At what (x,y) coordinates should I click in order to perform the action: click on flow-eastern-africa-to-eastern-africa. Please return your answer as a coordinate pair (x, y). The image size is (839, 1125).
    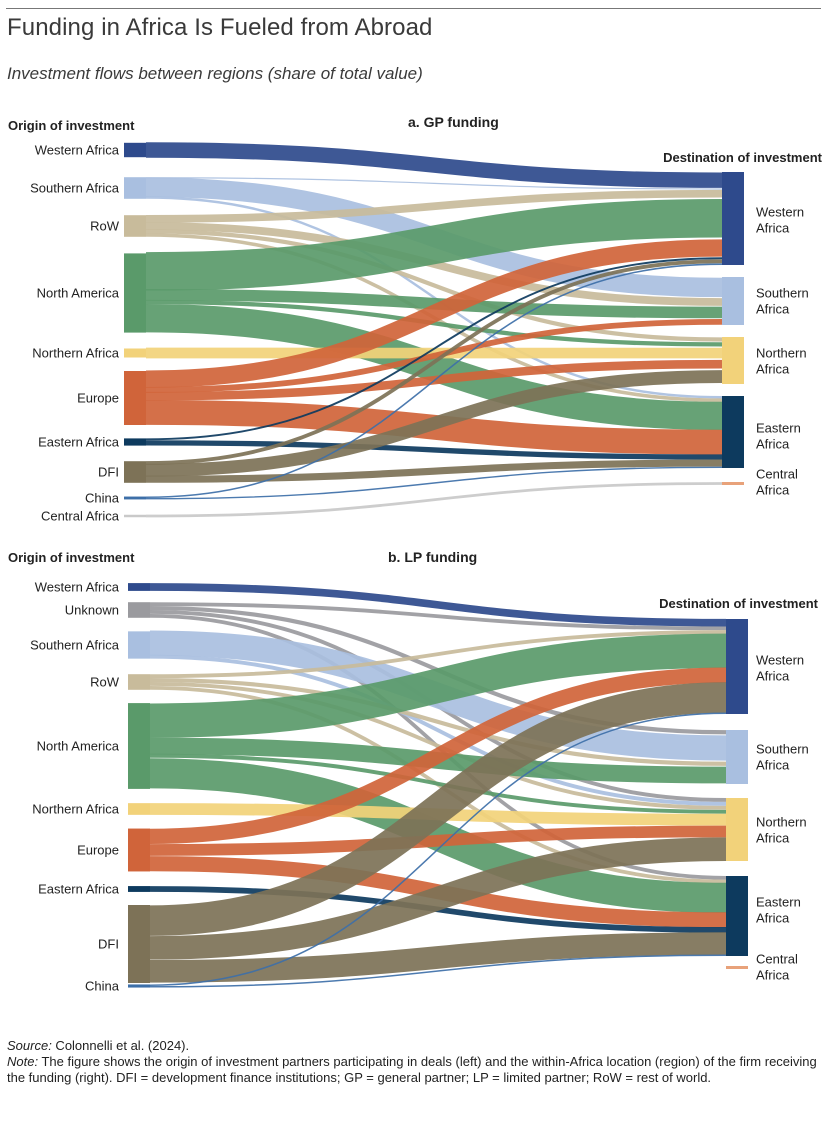
    Looking at the image, I should click on (434, 450).